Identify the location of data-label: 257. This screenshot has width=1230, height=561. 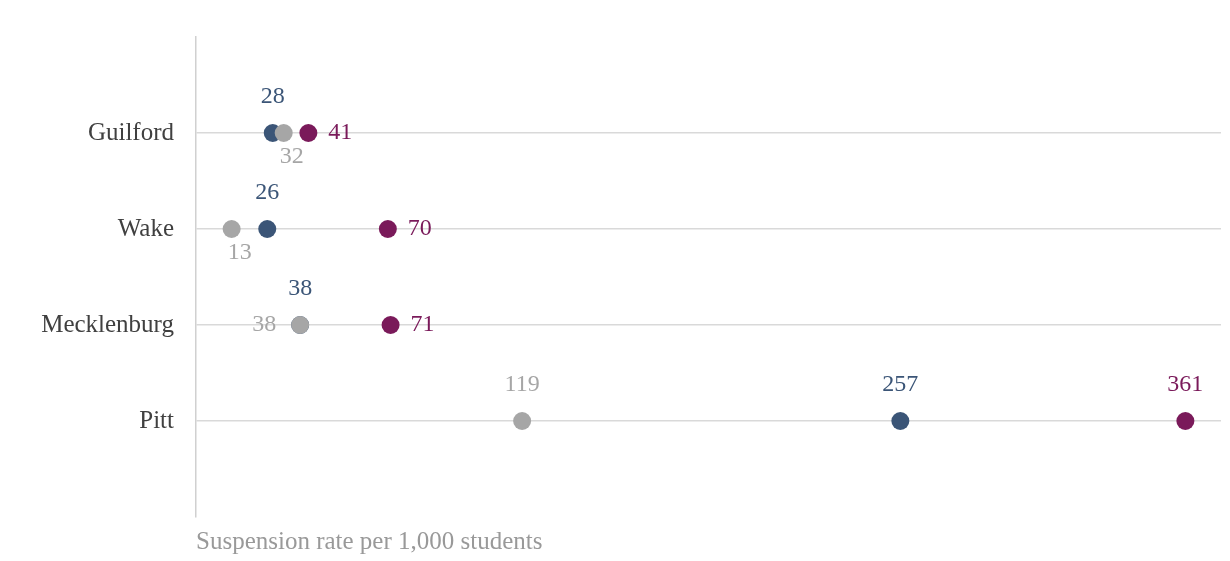
(900, 383).